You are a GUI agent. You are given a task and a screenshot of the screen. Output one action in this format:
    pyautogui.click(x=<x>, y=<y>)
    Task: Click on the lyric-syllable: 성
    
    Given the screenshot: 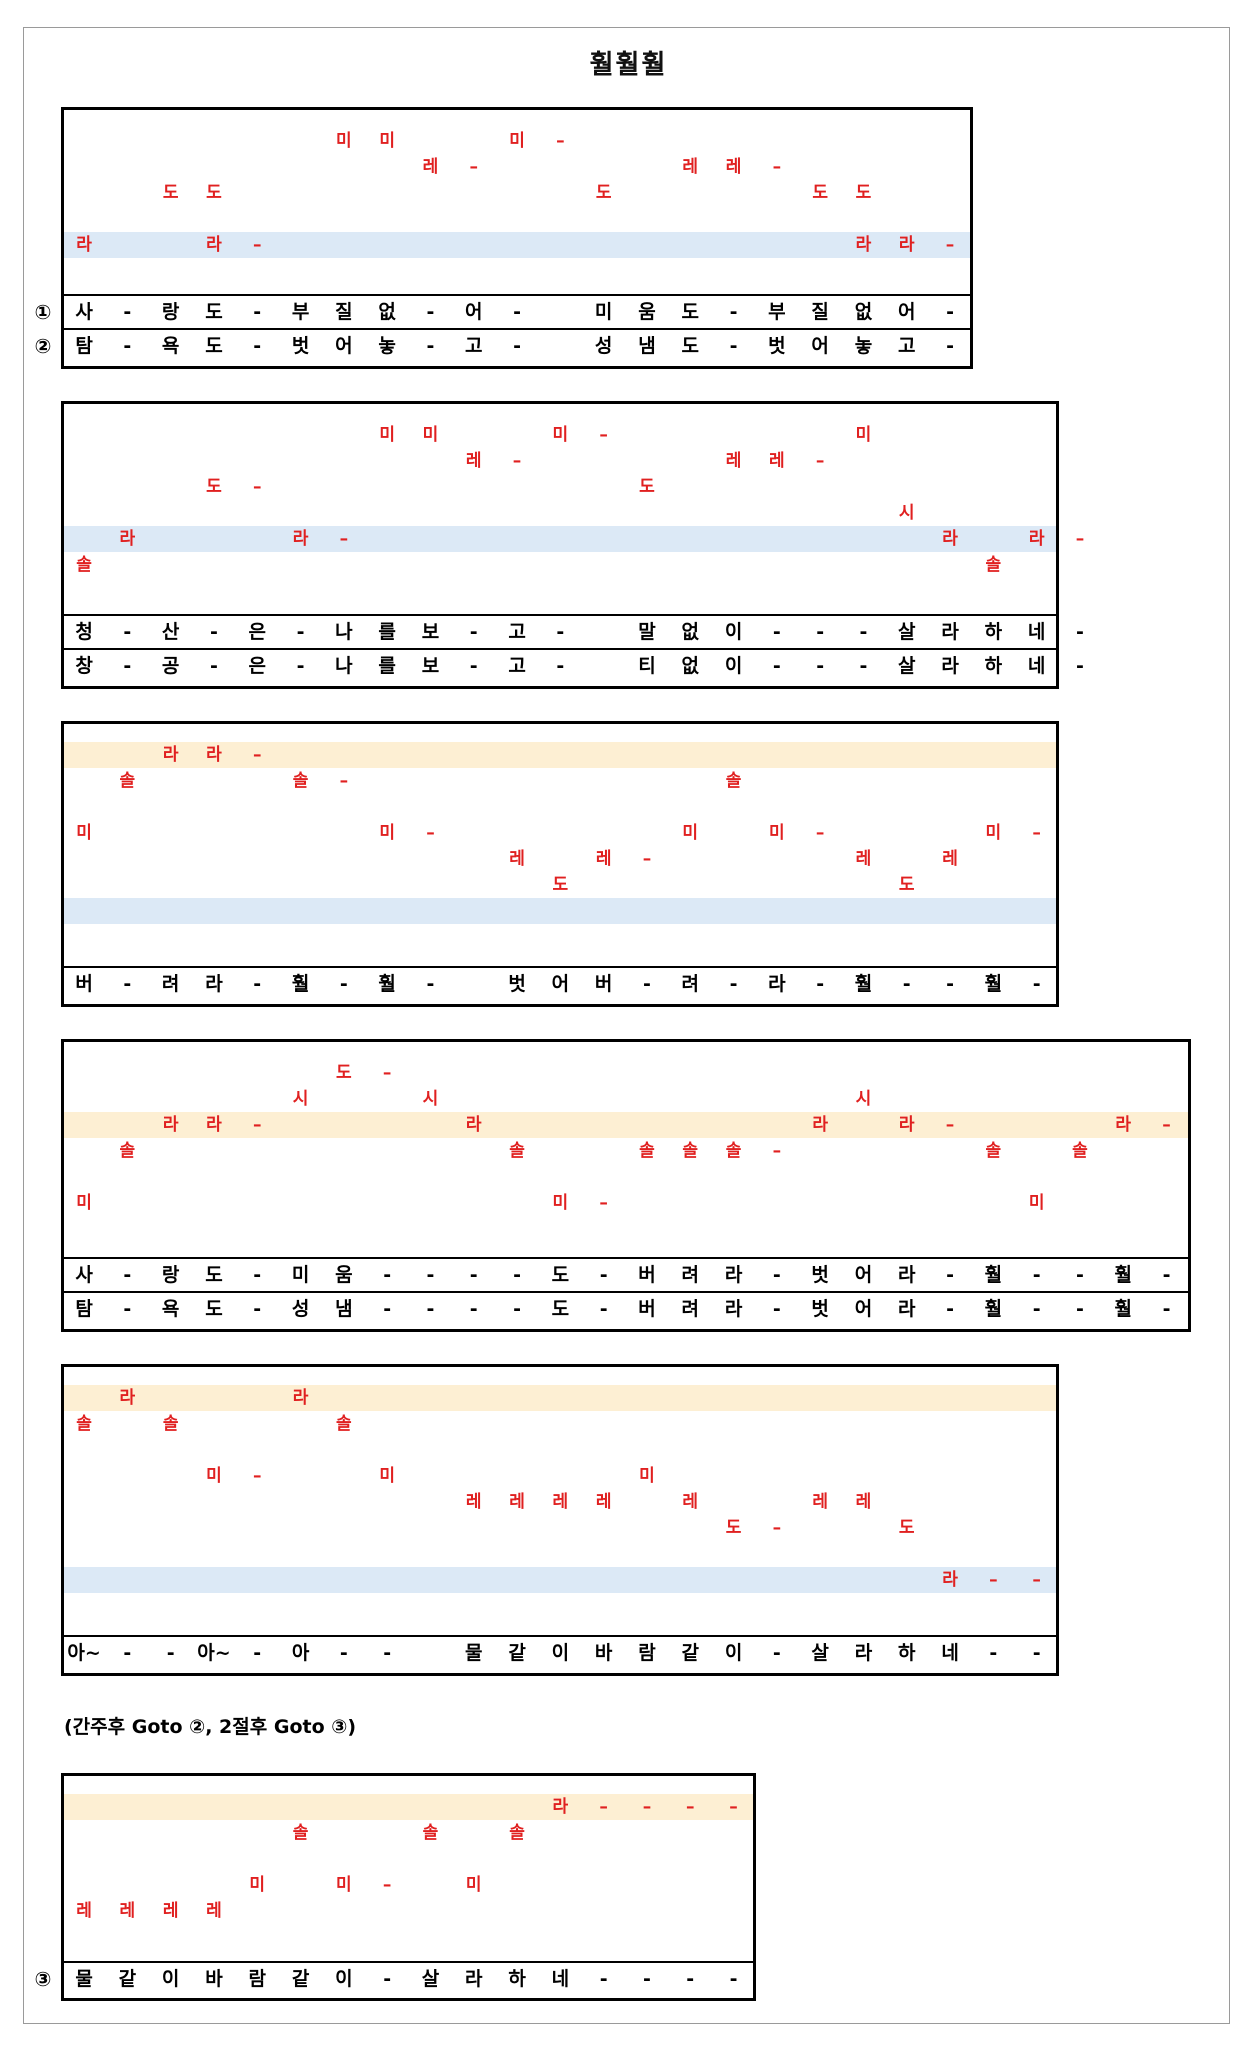 What is the action you would take?
    pyautogui.click(x=300, y=1309)
    